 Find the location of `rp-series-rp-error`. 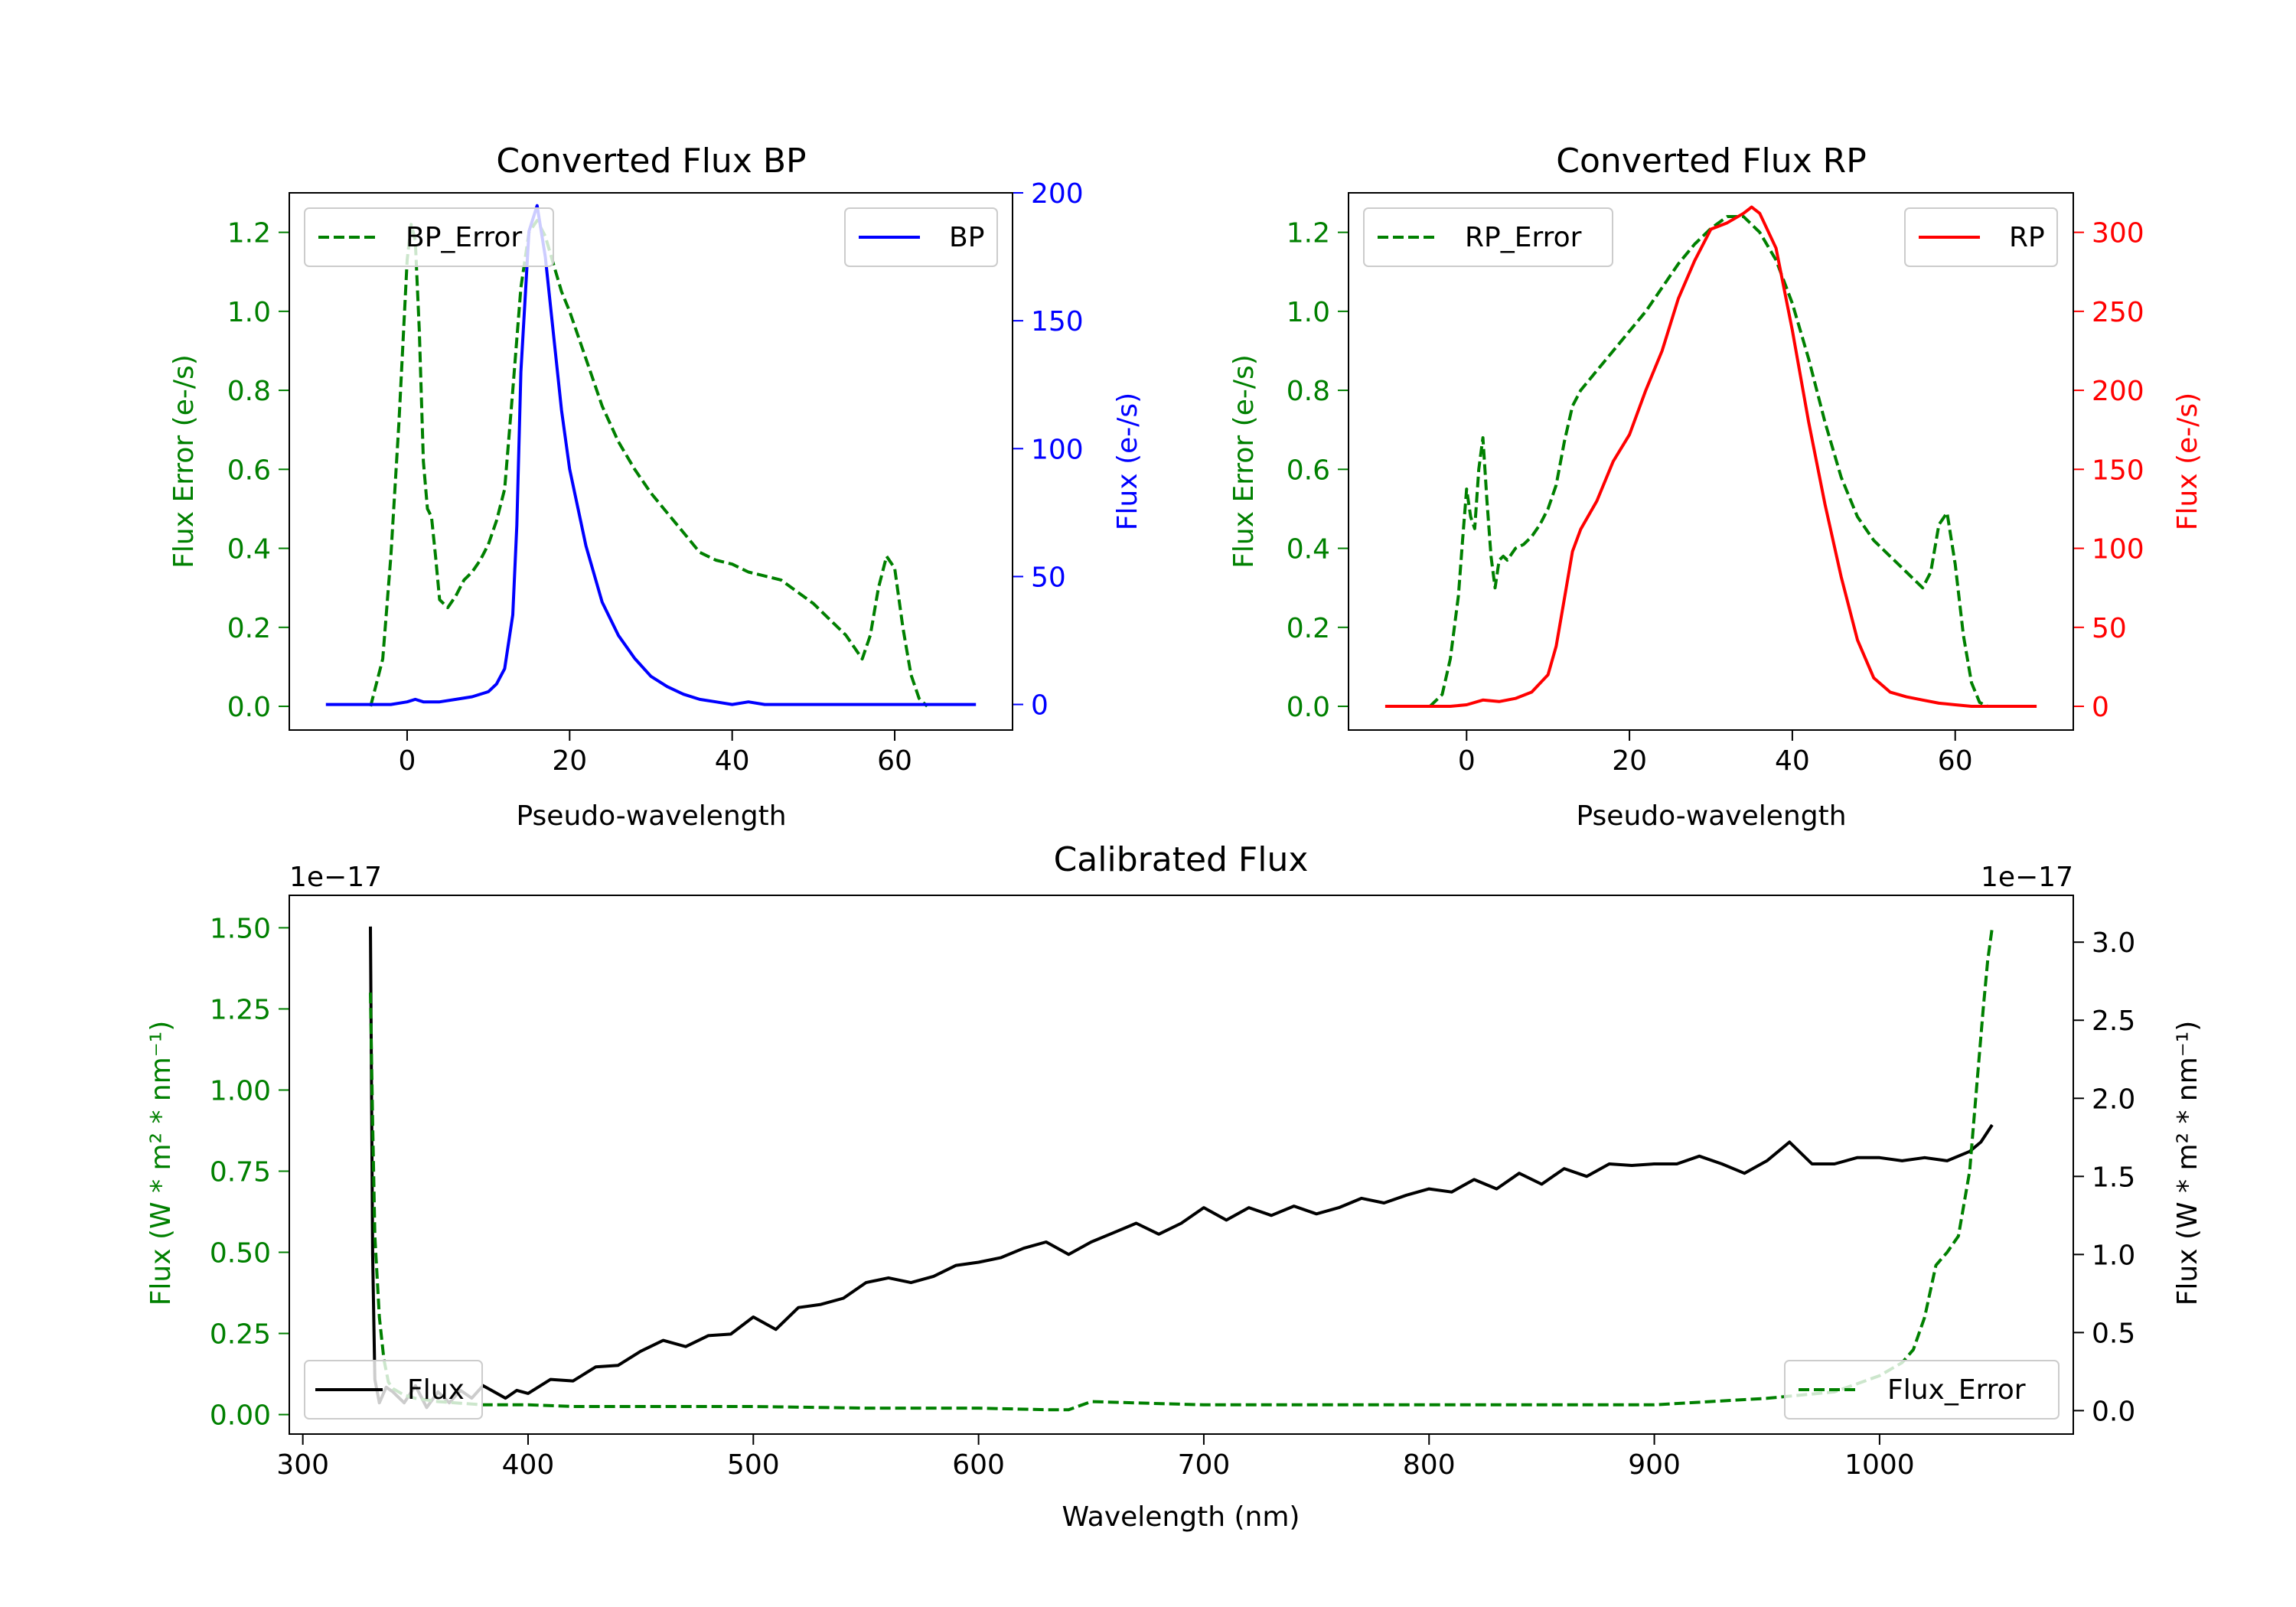

rp-series-rp-error is located at coordinates (1709, 461).